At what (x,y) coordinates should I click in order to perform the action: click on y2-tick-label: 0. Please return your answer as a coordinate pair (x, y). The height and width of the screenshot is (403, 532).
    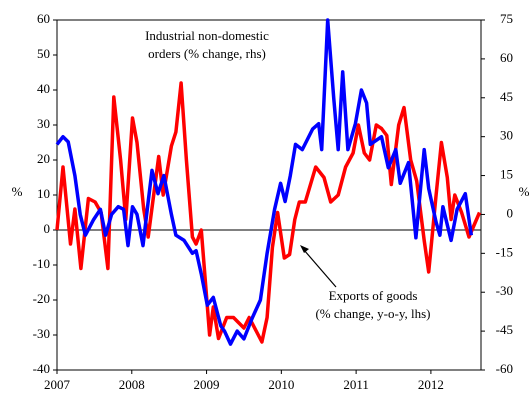
    Looking at the image, I should click on (510, 212).